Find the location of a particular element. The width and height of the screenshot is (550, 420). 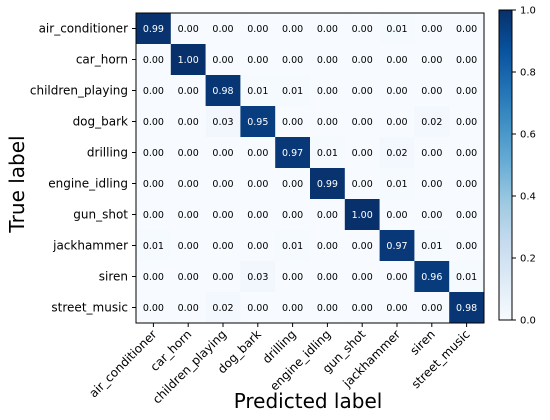

y-tick-label: street_music is located at coordinates (89, 308).